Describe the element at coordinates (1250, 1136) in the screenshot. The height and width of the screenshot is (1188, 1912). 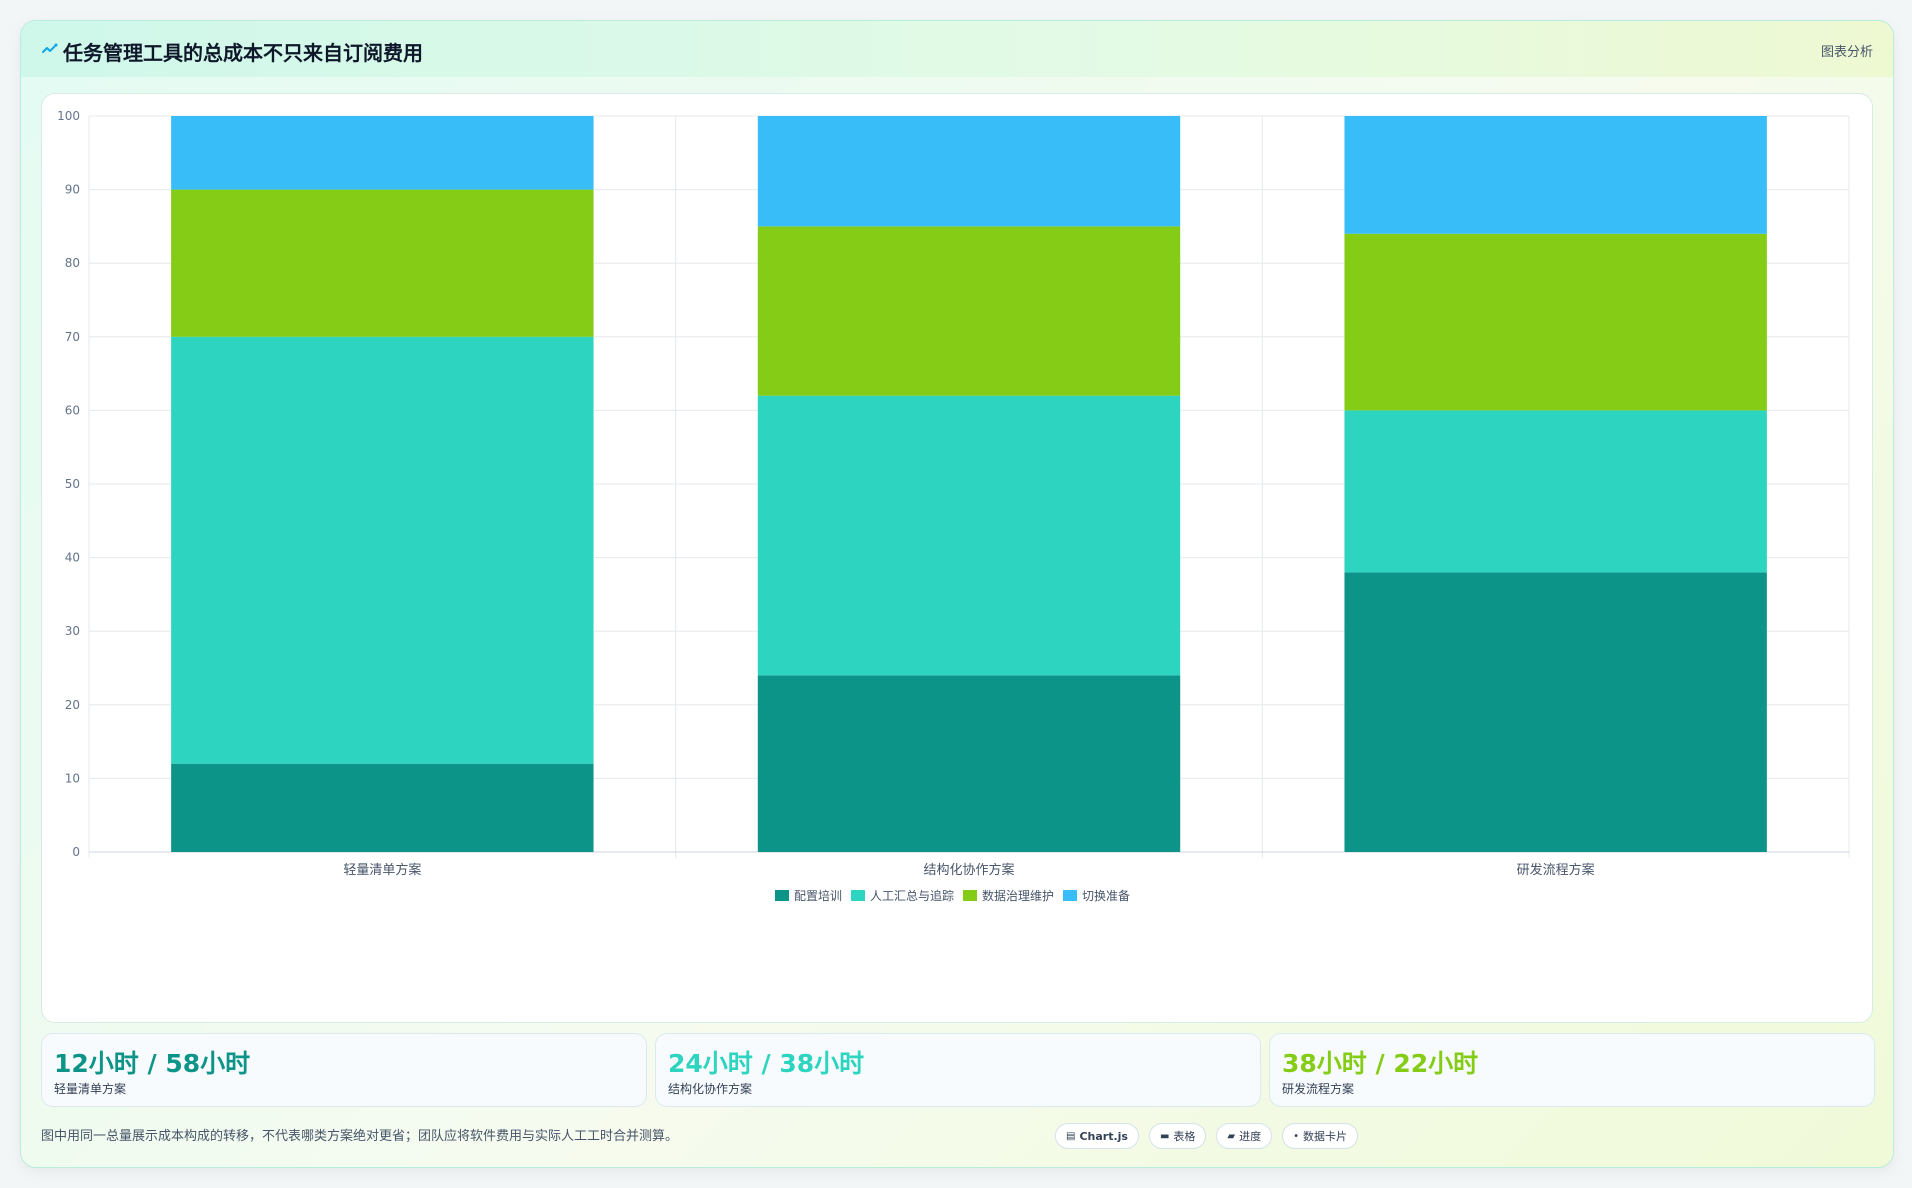
I see `tag-label: 进度` at that location.